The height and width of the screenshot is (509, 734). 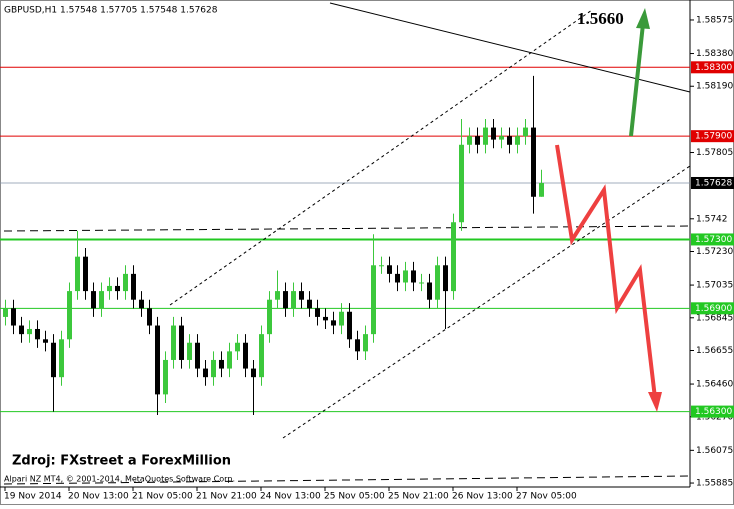 I want to click on x-tick-label: 21 Nov 21:00, so click(x=226, y=497).